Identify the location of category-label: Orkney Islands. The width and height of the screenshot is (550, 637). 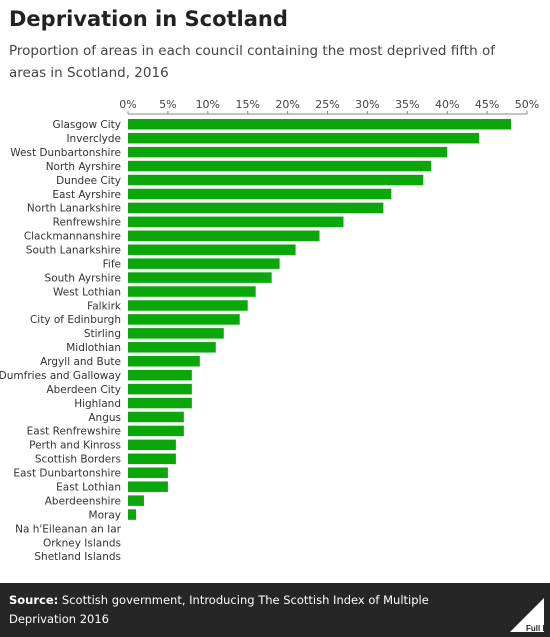
(82, 543).